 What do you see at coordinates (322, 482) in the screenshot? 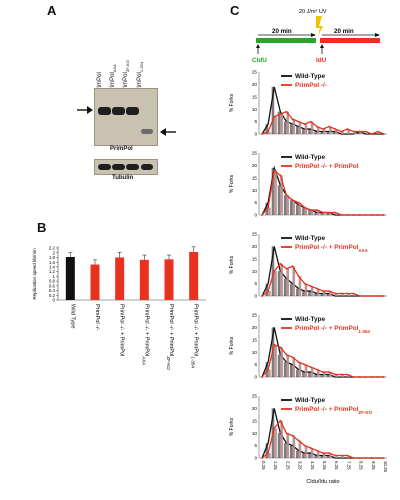
I see `fork-x-axis-label: Cldu/Idu ratio` at bounding box center [322, 482].